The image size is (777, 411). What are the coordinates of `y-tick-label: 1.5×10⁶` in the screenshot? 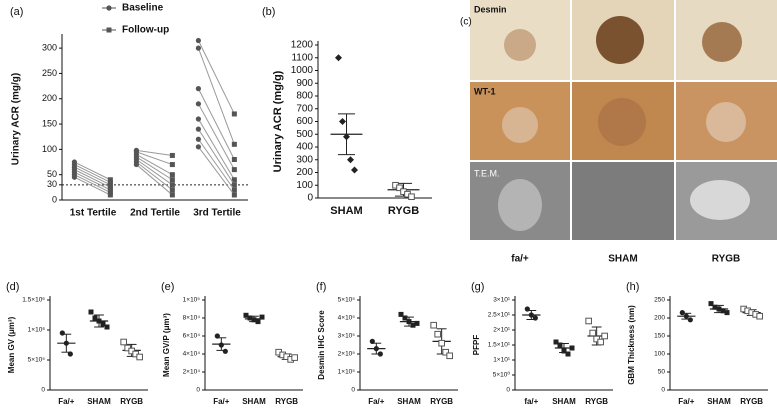 It's located at (33, 300).